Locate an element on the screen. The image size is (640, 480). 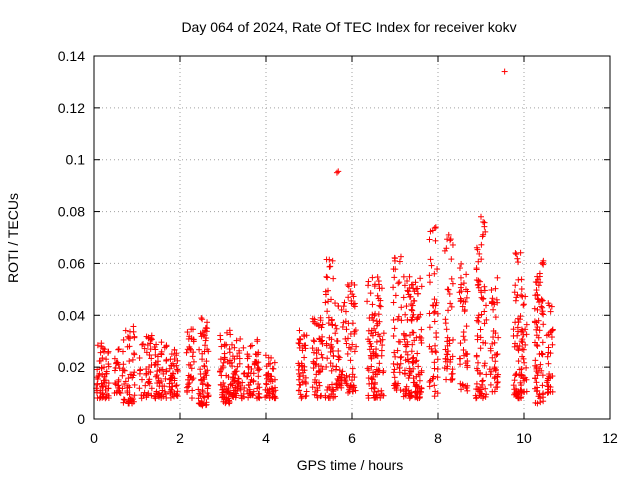
x-tick-label: 0 is located at coordinates (94, 438).